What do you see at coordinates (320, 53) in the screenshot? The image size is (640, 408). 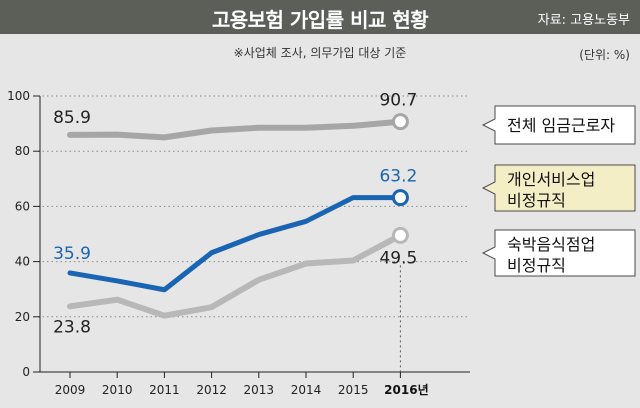 I see `survey-note: ※사업체 조사, 의무가입 대상 기준` at bounding box center [320, 53].